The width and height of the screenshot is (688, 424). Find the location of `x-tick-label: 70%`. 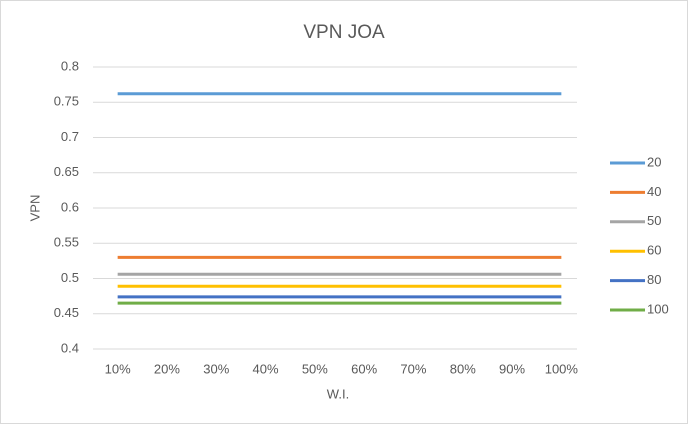

x-tick-label: 70% is located at coordinates (413, 368).